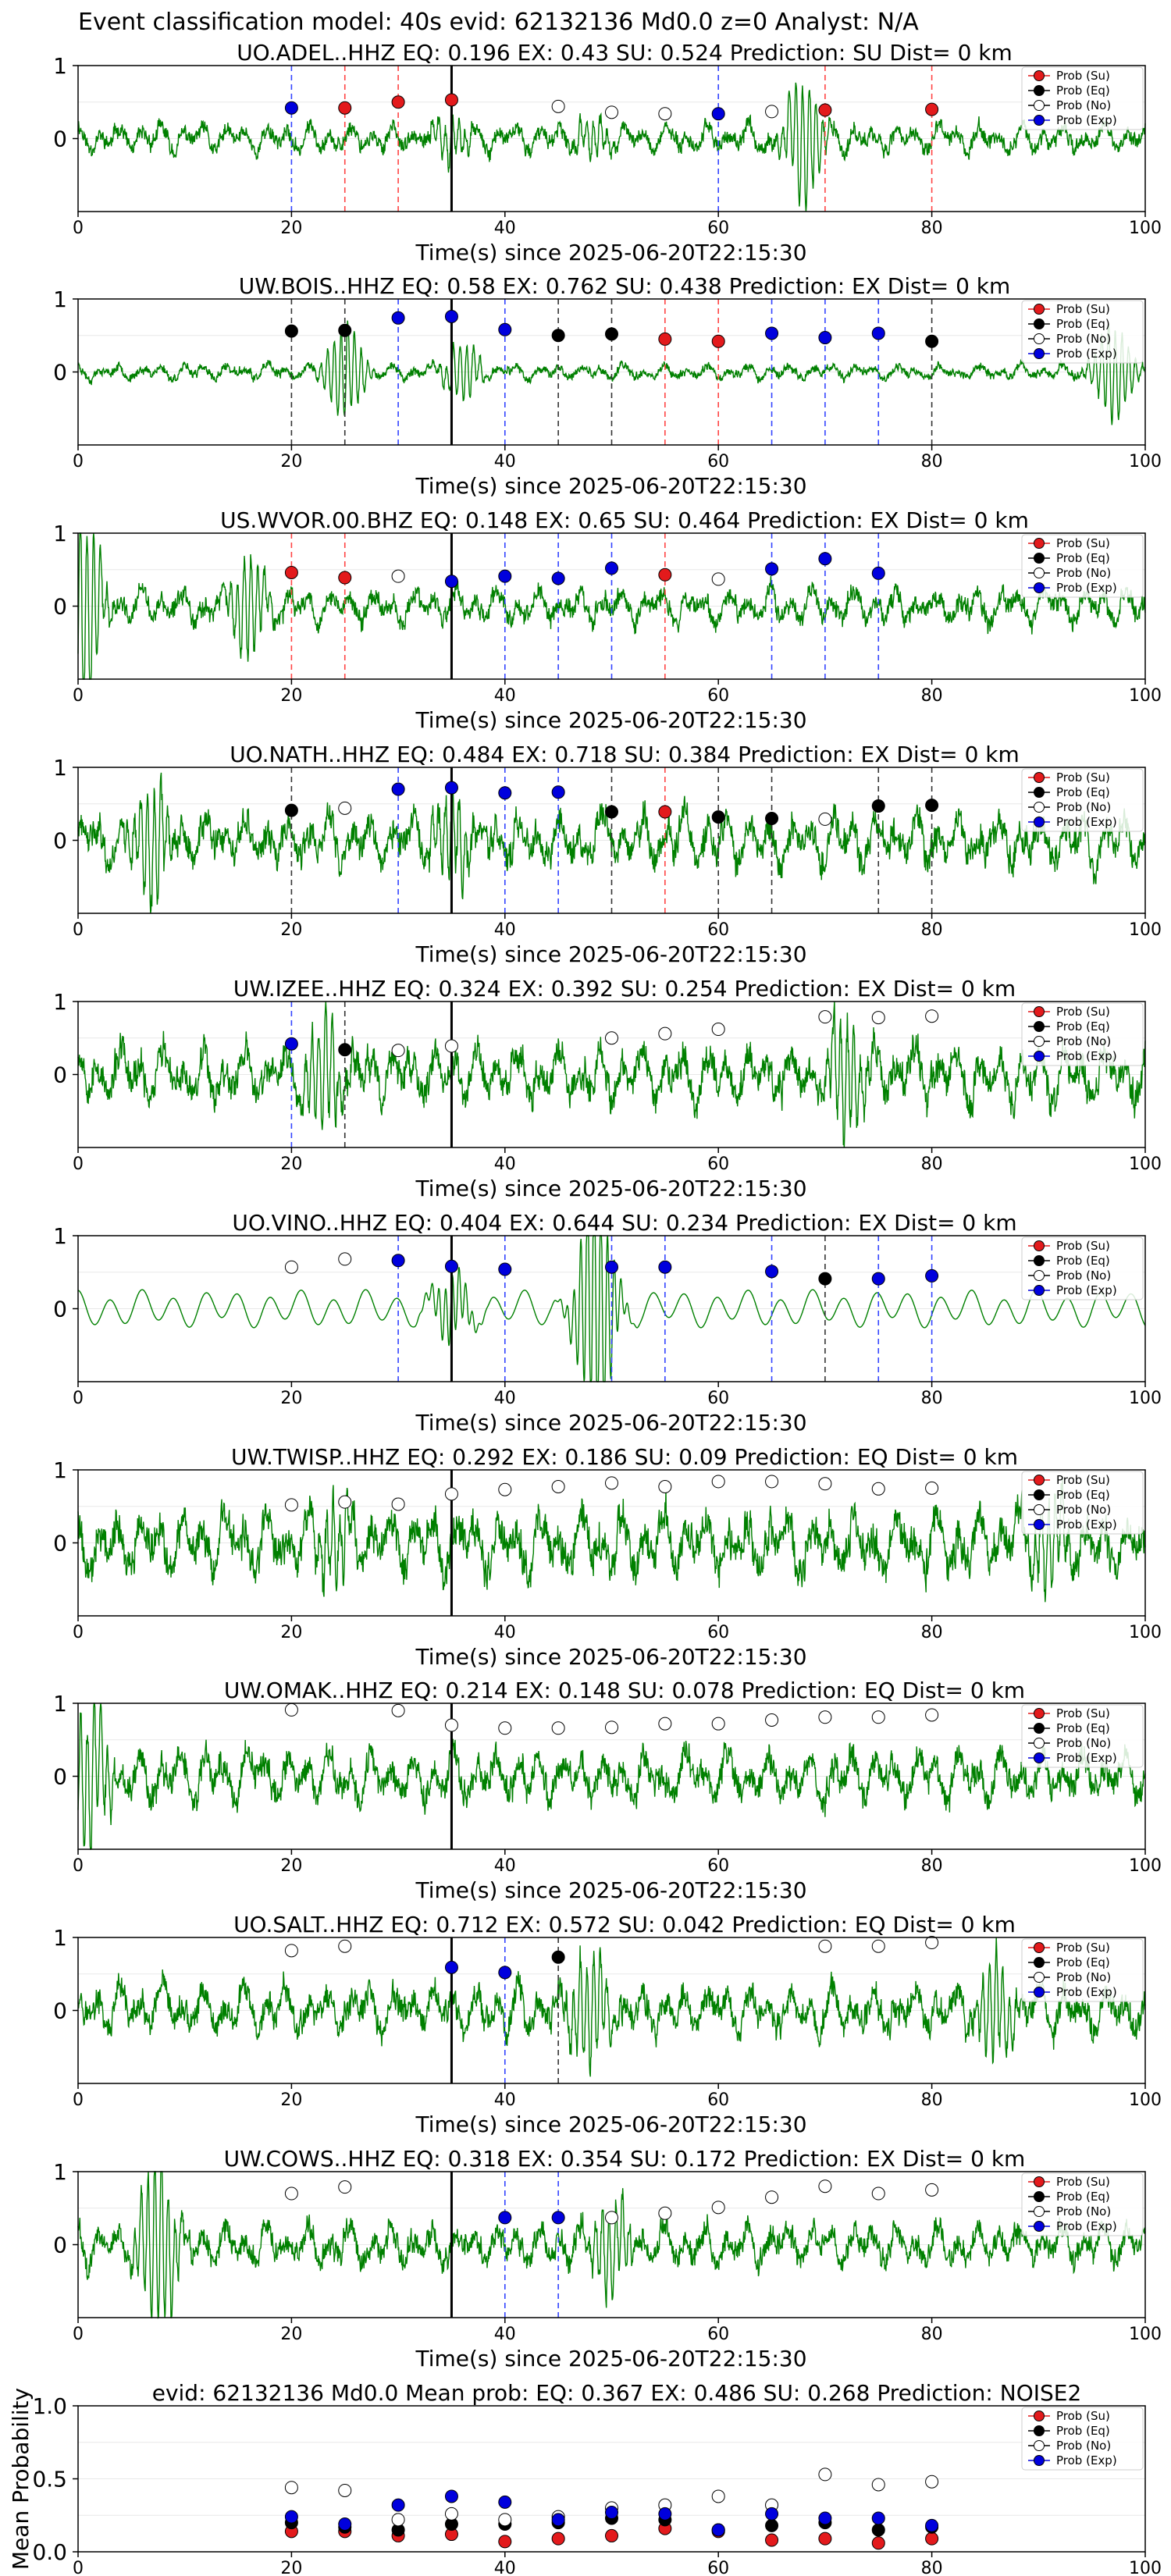  What do you see at coordinates (49, 2479) in the screenshot?
I see `y-tick-label: 0.5` at bounding box center [49, 2479].